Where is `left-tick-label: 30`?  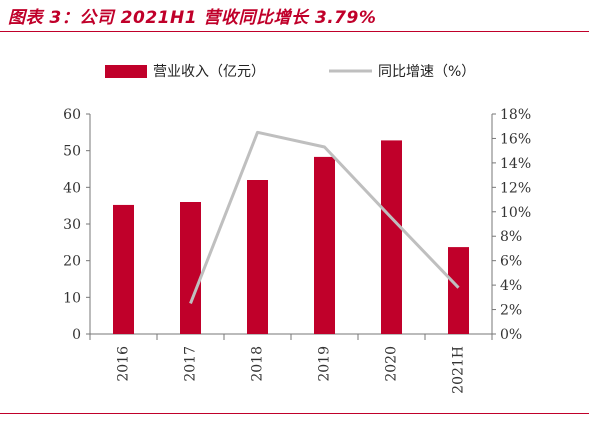 left-tick-label: 30 is located at coordinates (72, 225).